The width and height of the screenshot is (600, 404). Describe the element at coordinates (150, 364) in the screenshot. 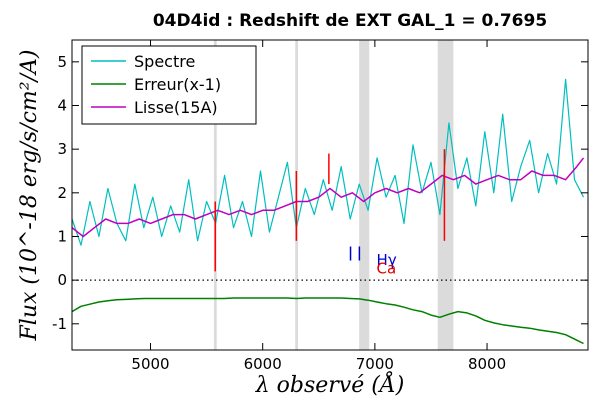

I see `x-tick-label: 5000` at that location.